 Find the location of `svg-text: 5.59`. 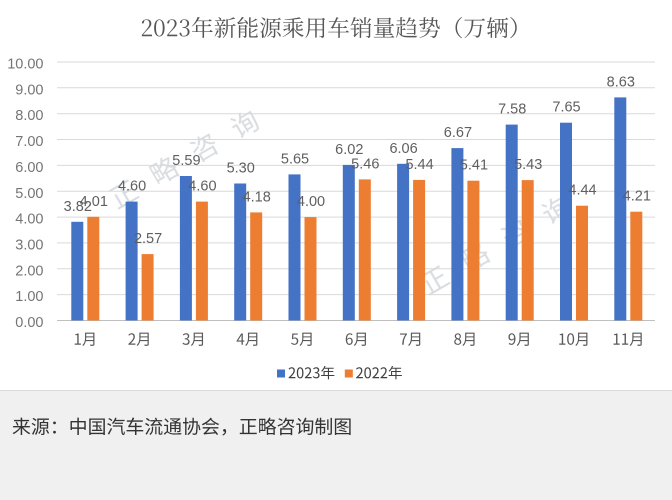

svg-text: 5.59 is located at coordinates (186, 161).